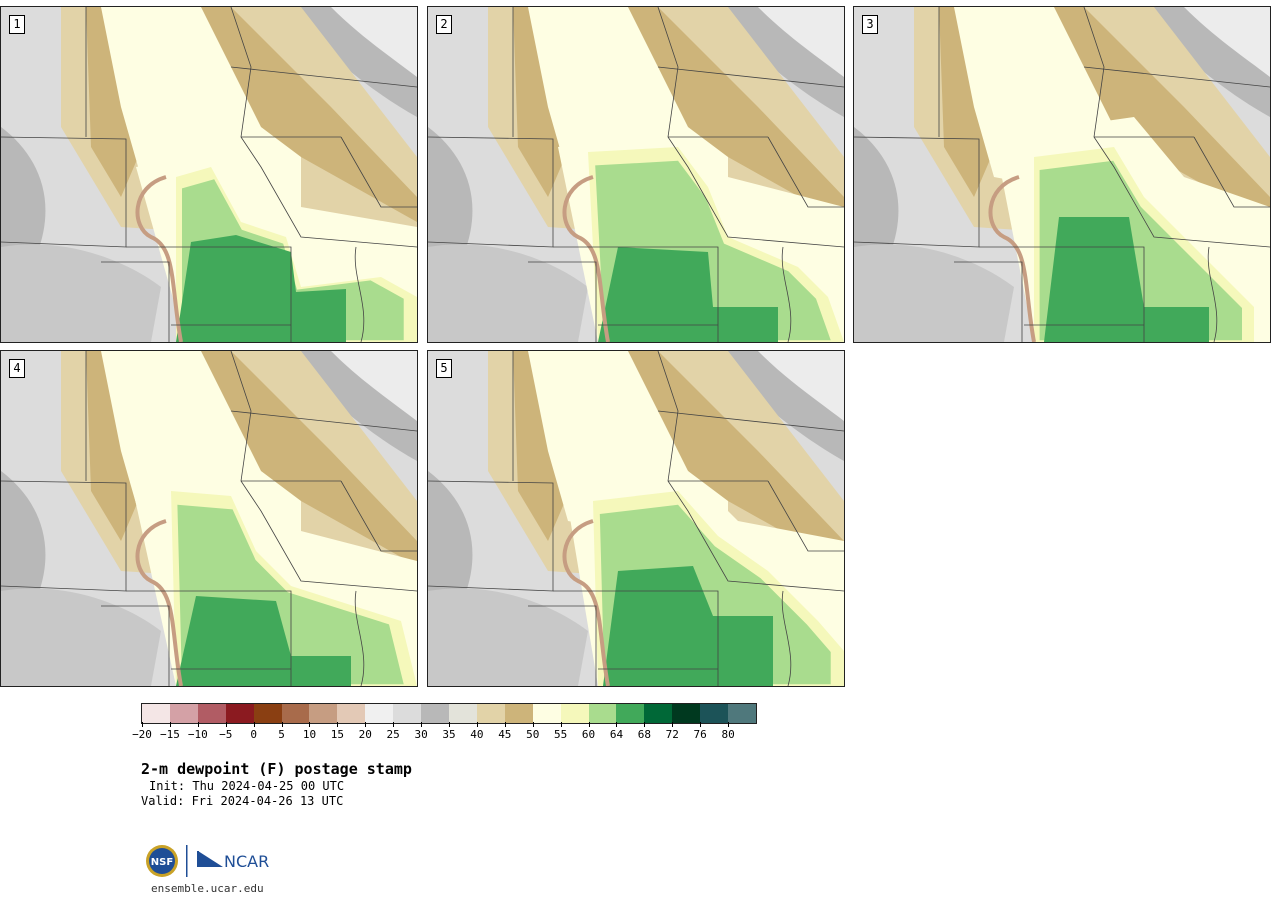  Describe the element at coordinates (421, 734) in the screenshot. I see `colorbar-tick-label: 30` at that location.